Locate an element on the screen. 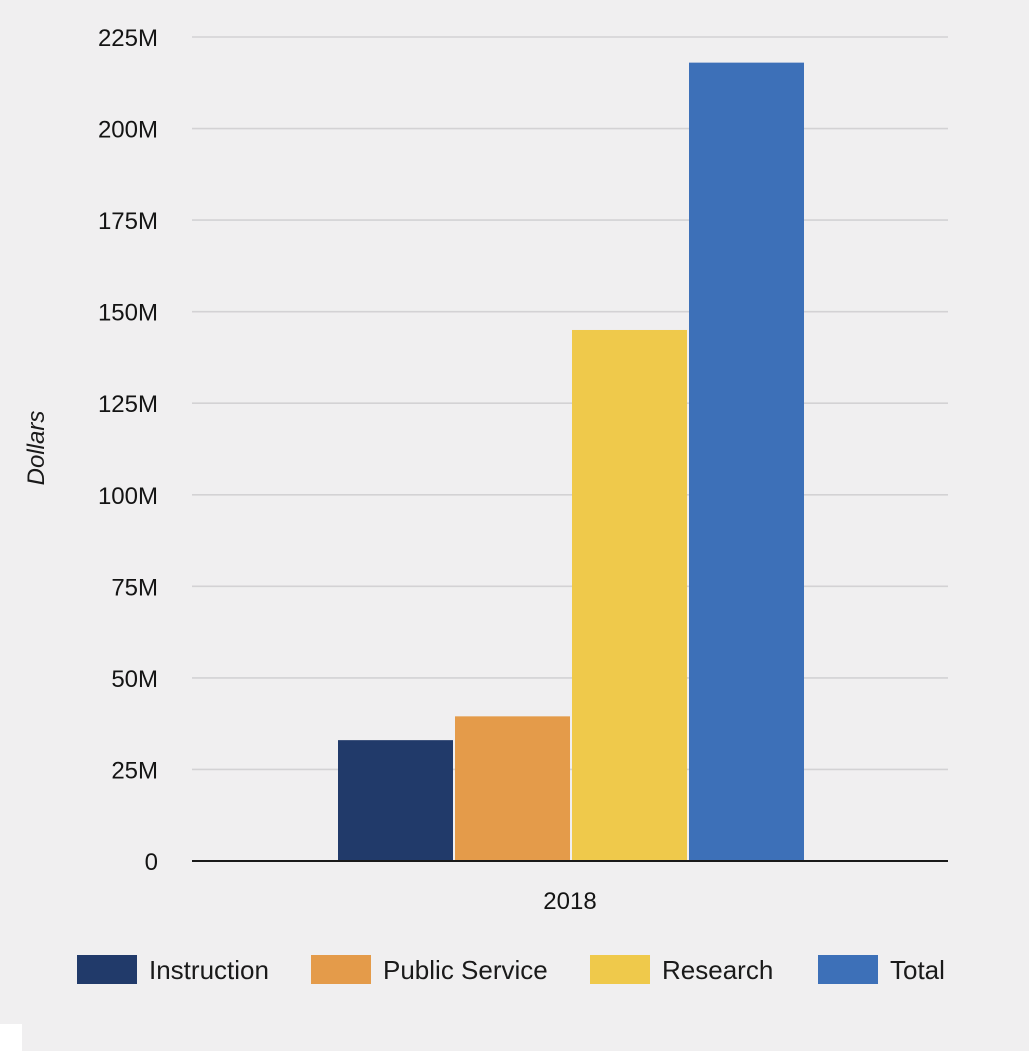 The image size is (1029, 1051). legend-label-research: Research is located at coordinates (717, 970).